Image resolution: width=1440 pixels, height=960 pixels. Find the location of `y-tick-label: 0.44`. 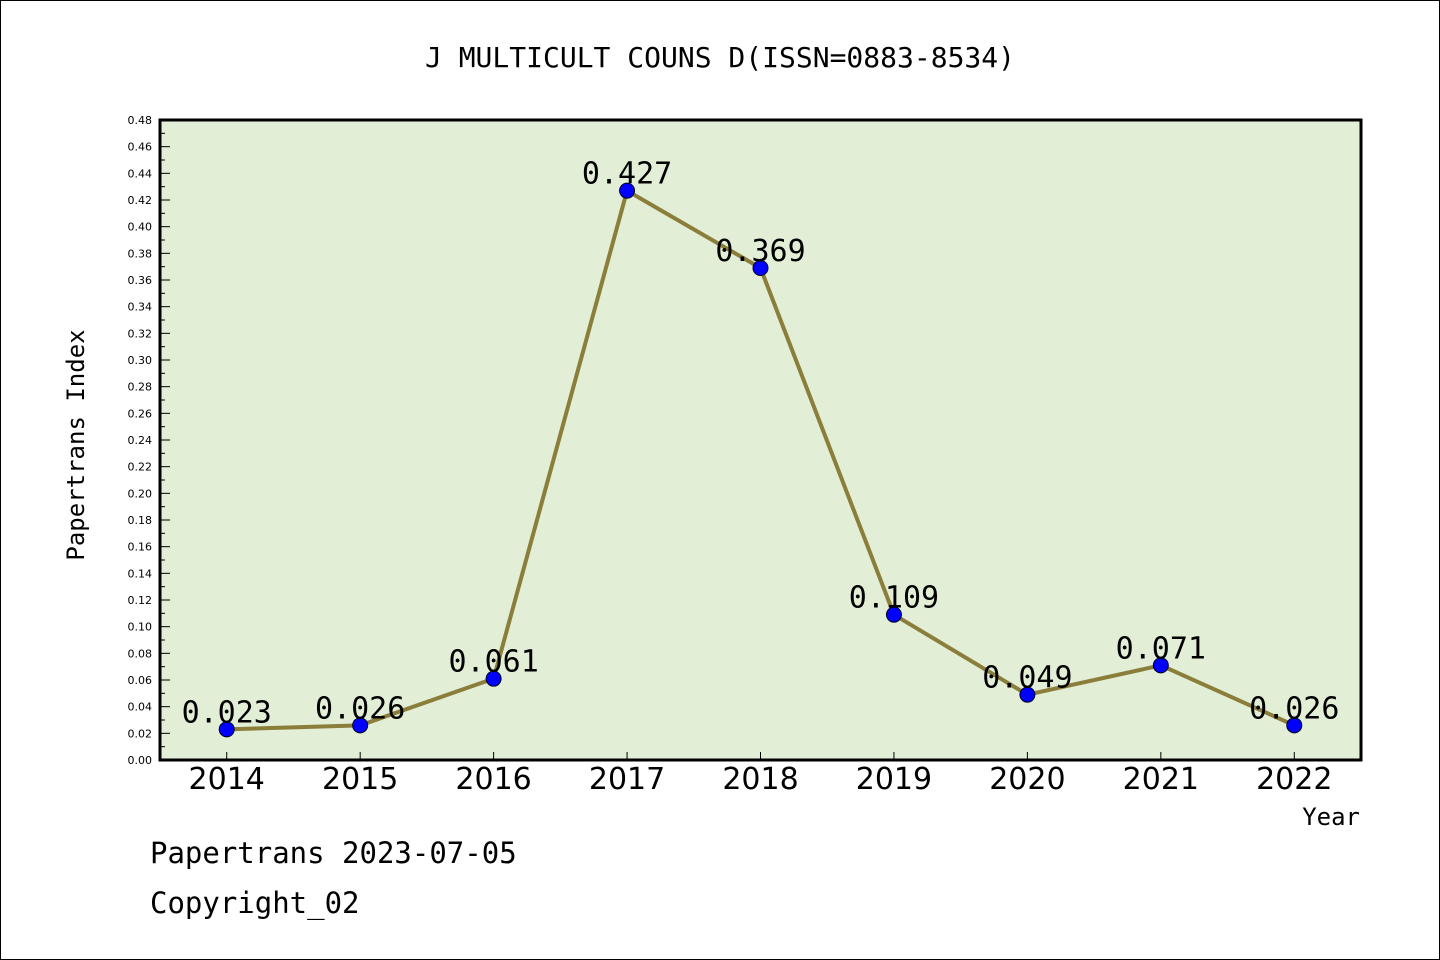

y-tick-label: 0.44 is located at coordinates (140, 173).